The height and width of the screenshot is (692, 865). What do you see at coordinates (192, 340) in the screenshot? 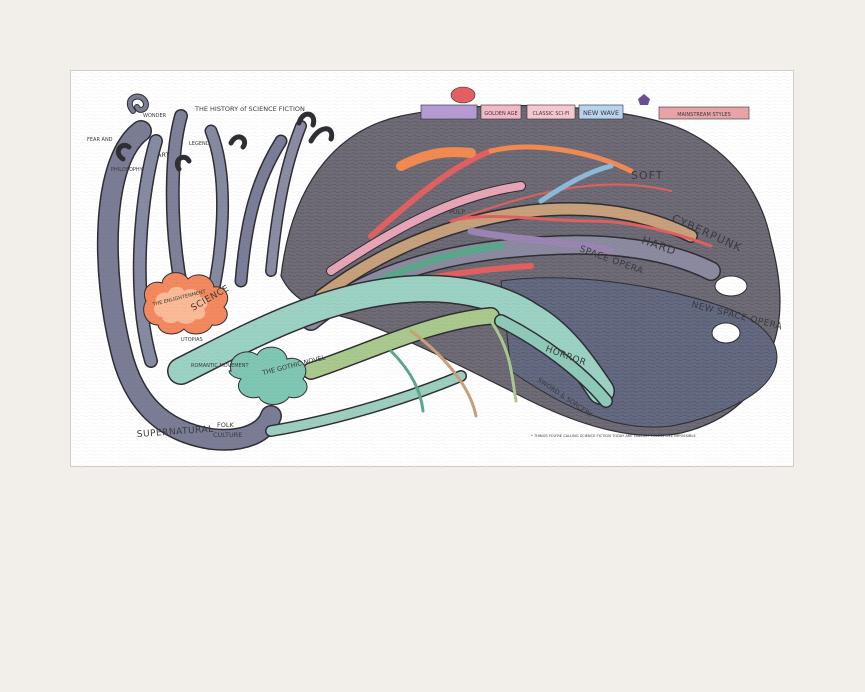
I see `label-utopias: UTOPIAS` at bounding box center [192, 340].